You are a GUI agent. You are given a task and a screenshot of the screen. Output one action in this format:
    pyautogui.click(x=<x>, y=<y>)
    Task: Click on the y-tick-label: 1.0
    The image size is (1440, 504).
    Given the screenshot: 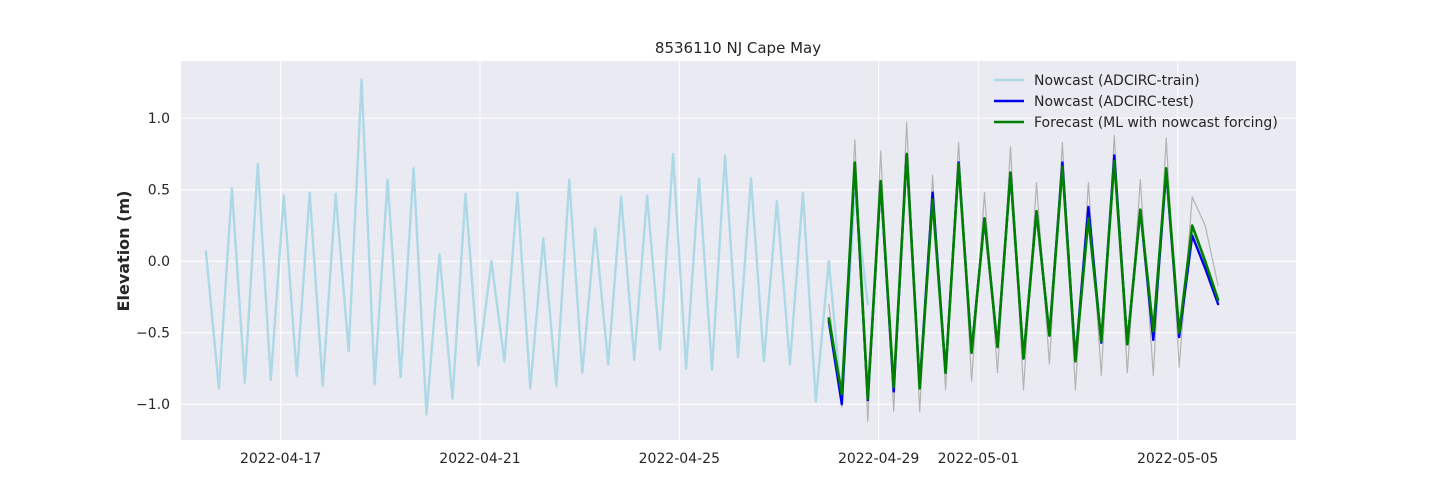 What is the action you would take?
    pyautogui.click(x=159, y=119)
    